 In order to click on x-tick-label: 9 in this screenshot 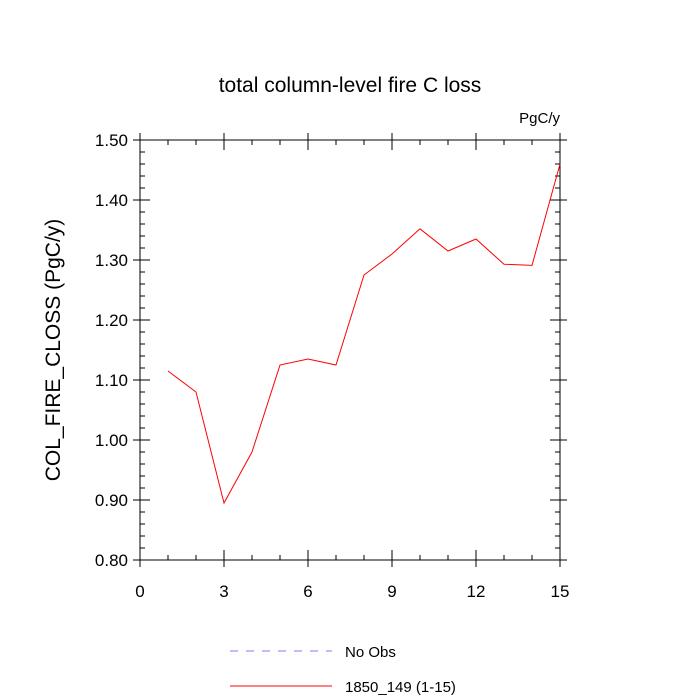, I will do `click(391, 591)`.